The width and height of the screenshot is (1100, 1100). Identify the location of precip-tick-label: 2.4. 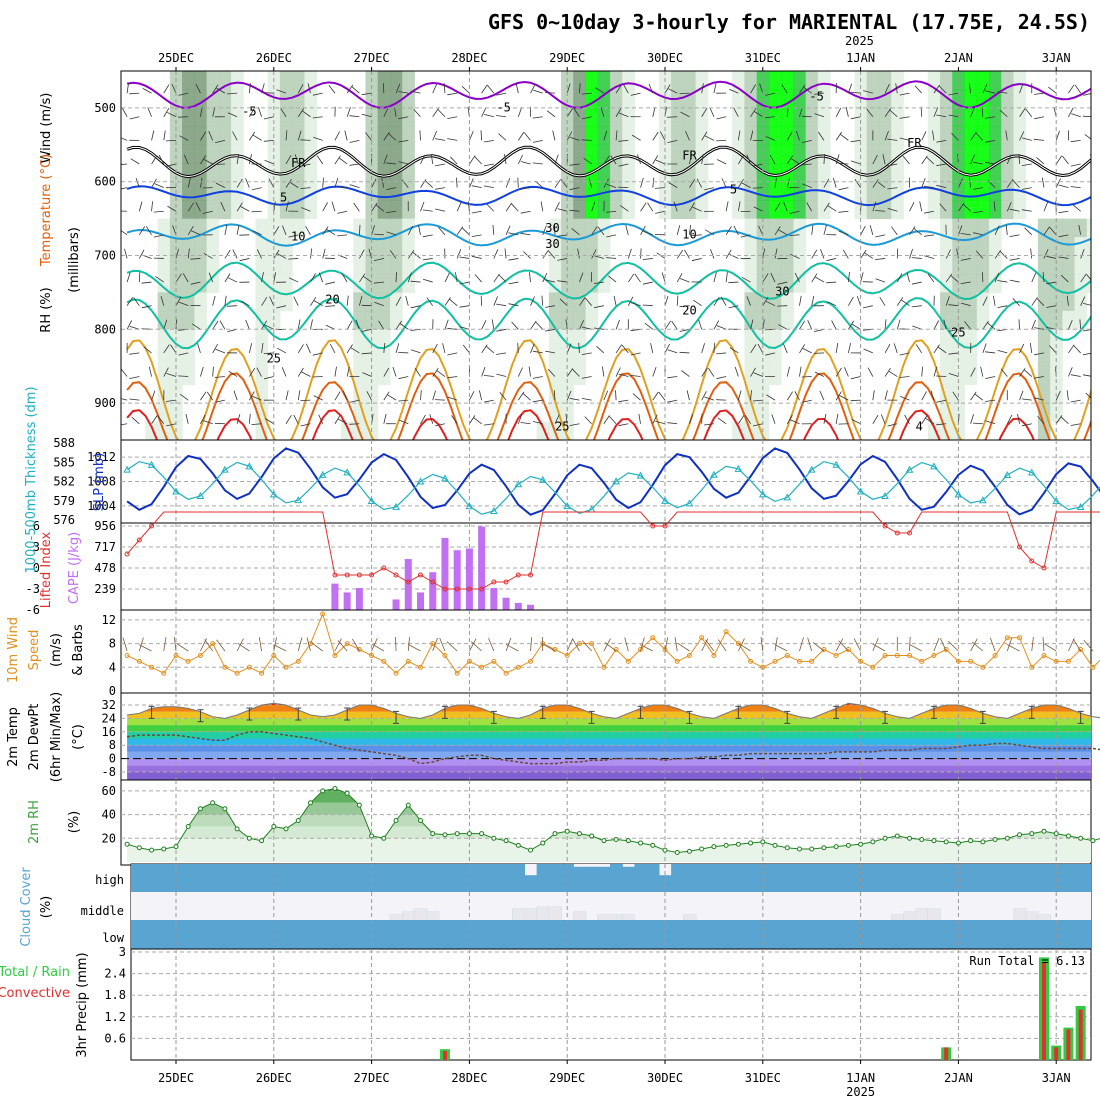
(115, 974).